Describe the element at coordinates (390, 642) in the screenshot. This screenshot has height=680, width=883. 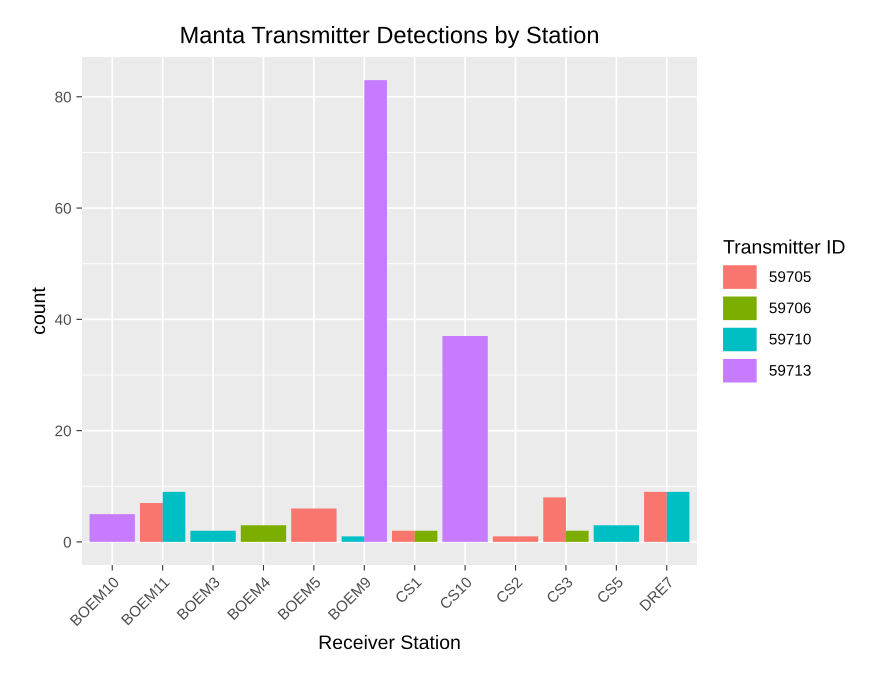
I see `x-axis-title: Receiver Station` at that location.